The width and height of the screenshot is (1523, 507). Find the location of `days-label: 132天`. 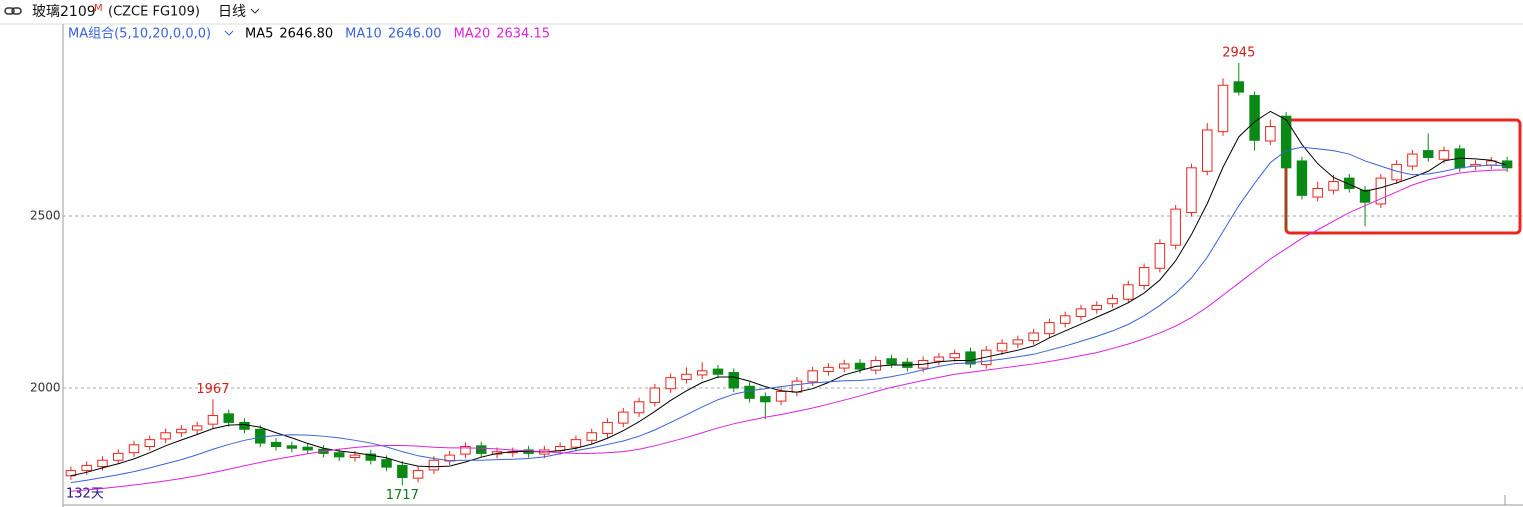

days-label: 132天 is located at coordinates (85, 494).